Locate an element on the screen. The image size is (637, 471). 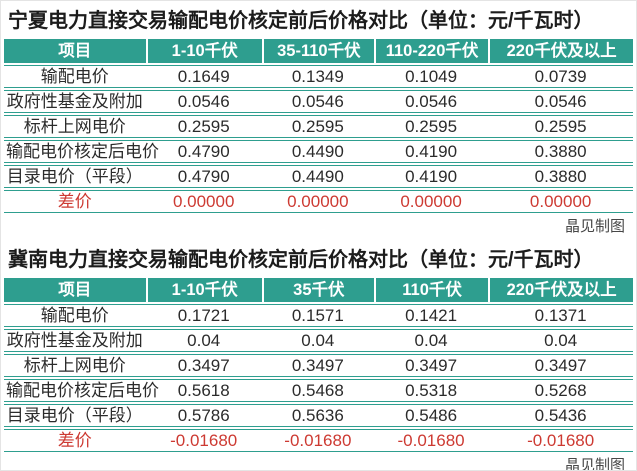
table-row: 输配电价 0.1721 0.1571 0.1421 0.1371 is located at coordinates (318, 315).